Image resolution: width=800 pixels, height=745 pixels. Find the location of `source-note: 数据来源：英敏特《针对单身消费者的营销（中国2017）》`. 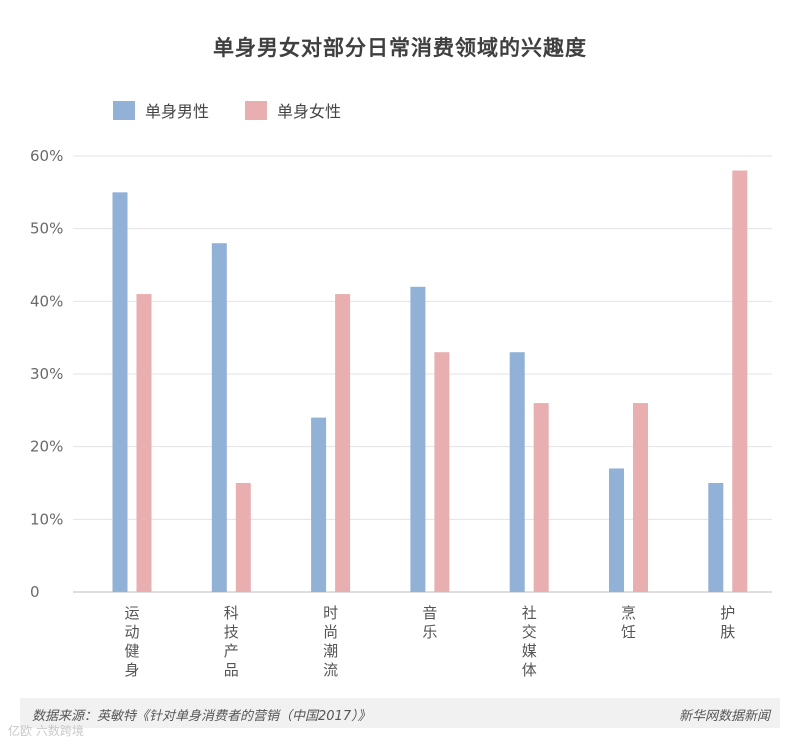

source-note: 数据来源：英敏特《针对单身消费者的营销（中国2017）》 is located at coordinates (201, 716).